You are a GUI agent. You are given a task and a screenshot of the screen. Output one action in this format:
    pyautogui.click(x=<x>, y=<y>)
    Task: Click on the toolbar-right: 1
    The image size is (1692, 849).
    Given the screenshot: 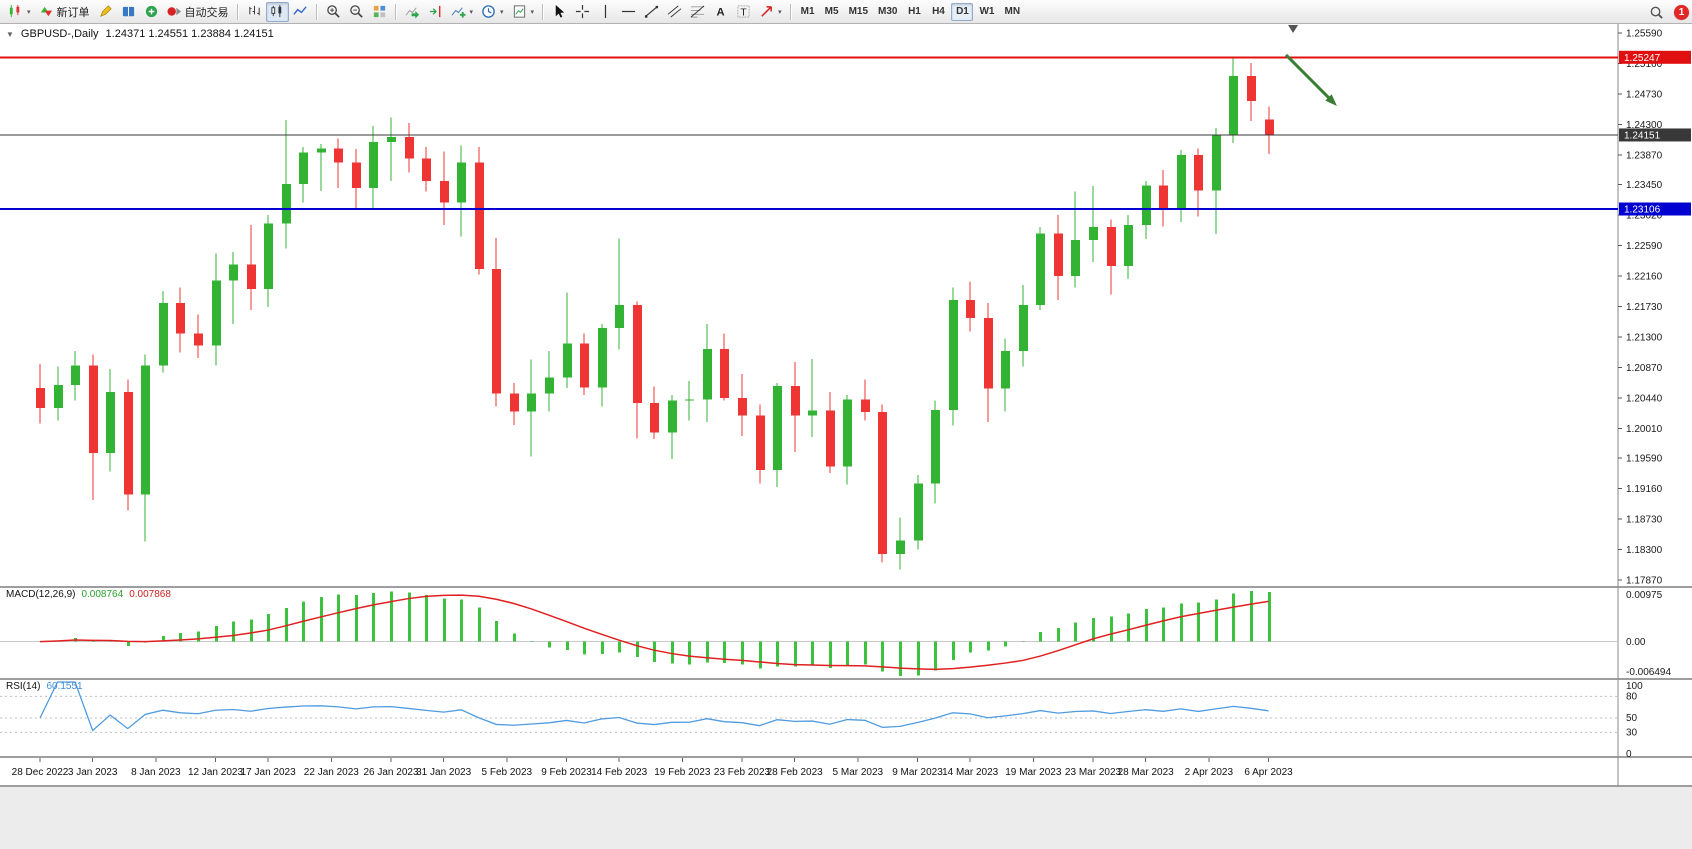 What is the action you would take?
    pyautogui.click(x=1667, y=12)
    